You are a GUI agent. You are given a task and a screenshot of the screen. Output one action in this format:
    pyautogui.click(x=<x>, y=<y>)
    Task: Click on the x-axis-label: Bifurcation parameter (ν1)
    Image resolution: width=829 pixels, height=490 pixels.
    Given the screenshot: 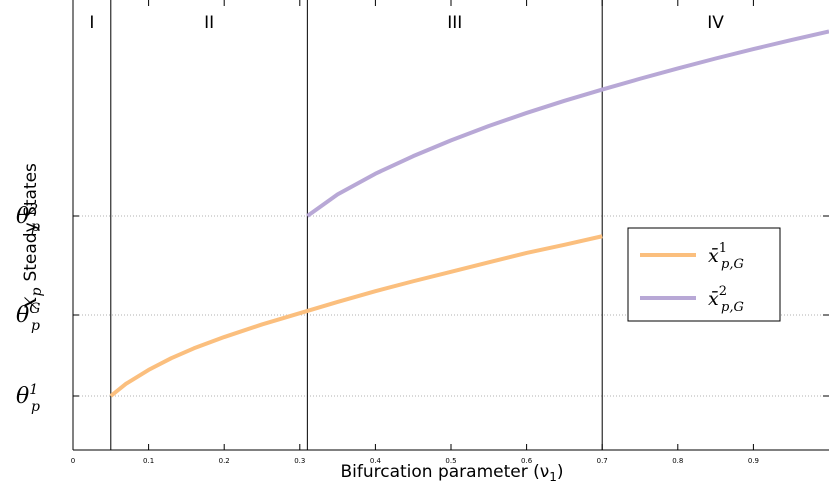 What is the action you would take?
    pyautogui.click(x=451, y=473)
    